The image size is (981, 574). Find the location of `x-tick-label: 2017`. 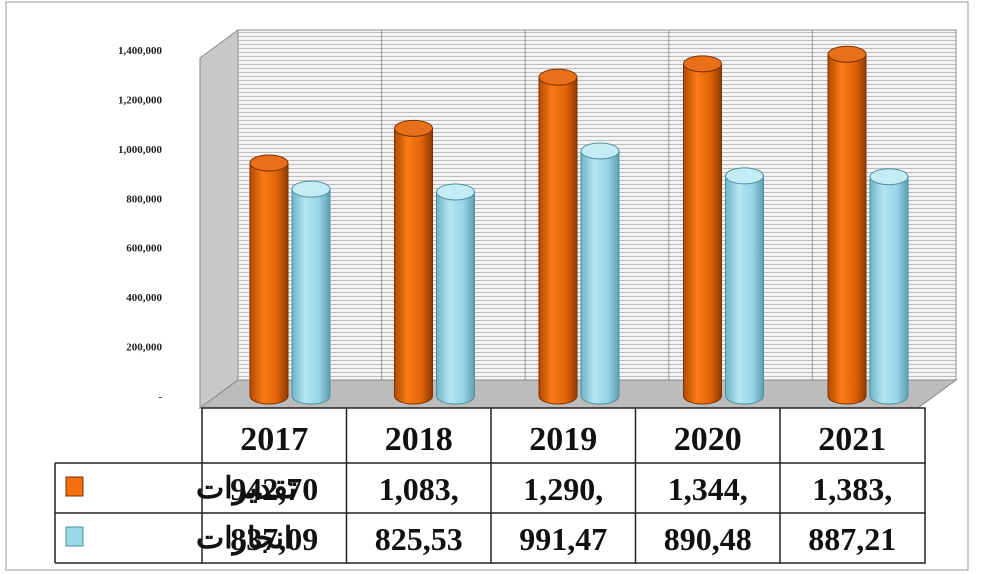

x-tick-label: 2017 is located at coordinates (274, 439).